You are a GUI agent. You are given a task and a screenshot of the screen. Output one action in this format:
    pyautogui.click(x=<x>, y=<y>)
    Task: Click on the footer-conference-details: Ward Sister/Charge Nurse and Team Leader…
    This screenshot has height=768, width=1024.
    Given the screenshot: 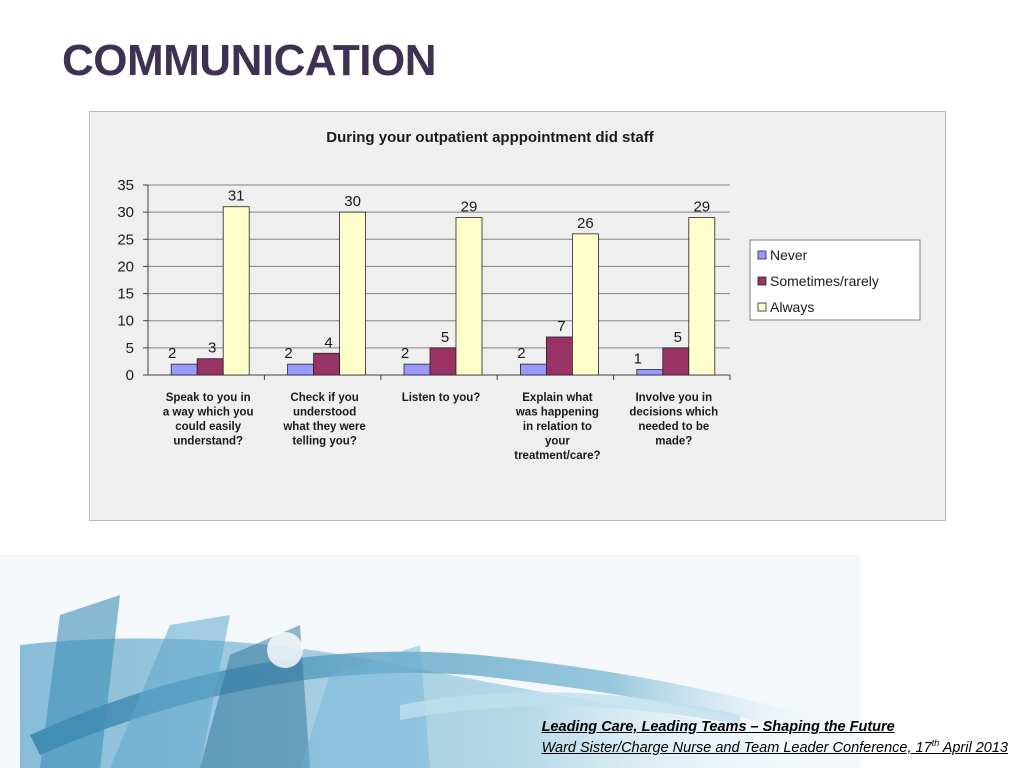 What is the action you would take?
    pyautogui.click(x=775, y=747)
    